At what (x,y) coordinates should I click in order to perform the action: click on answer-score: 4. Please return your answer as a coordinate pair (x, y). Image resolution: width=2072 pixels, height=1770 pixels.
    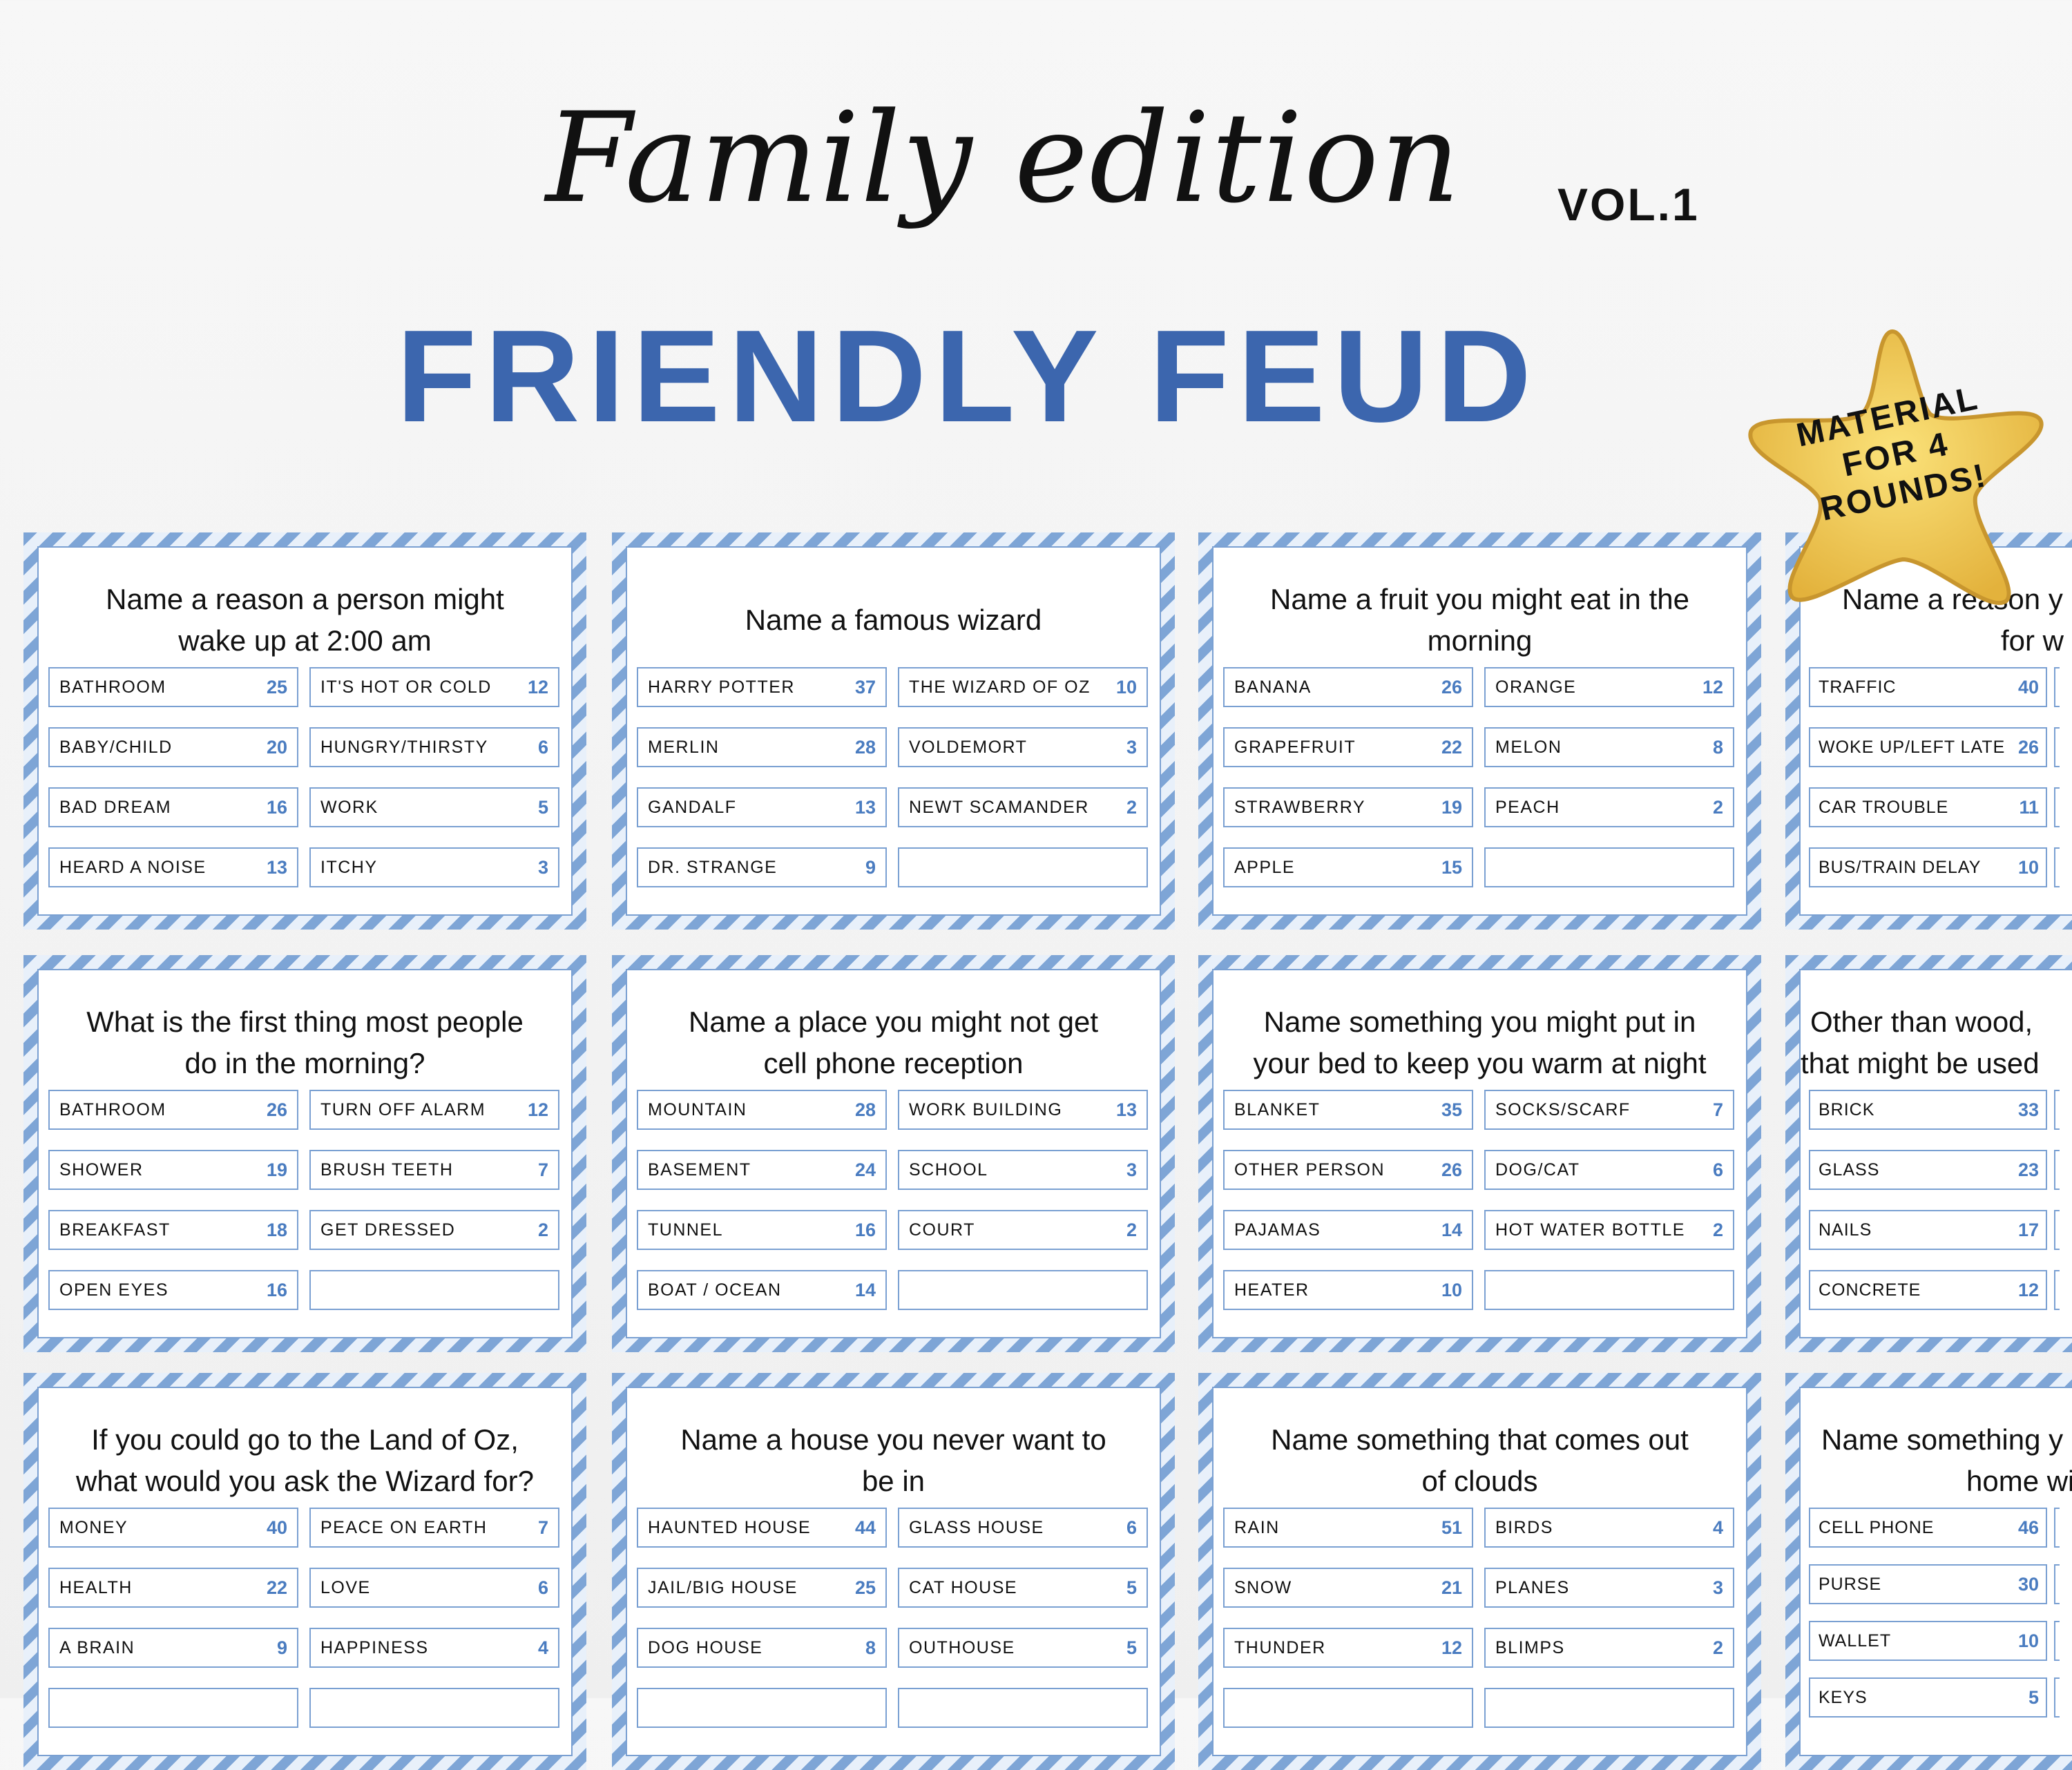
    Looking at the image, I should click on (542, 1648).